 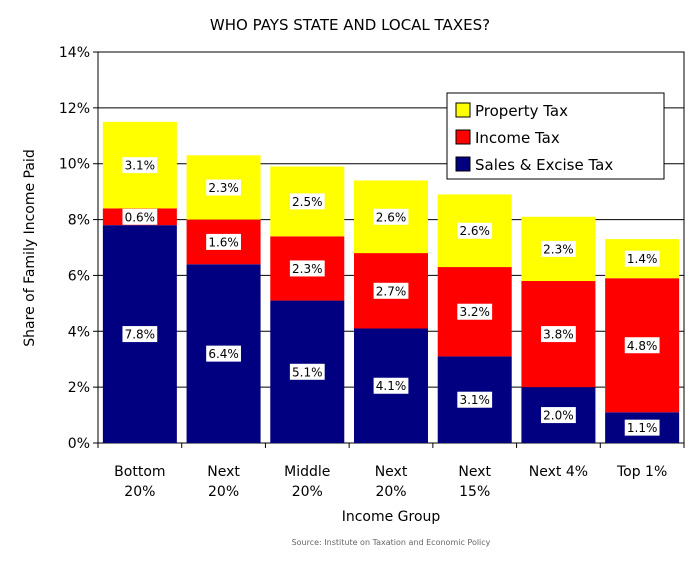 I want to click on y-tick-label: 4%, so click(x=79, y=332).